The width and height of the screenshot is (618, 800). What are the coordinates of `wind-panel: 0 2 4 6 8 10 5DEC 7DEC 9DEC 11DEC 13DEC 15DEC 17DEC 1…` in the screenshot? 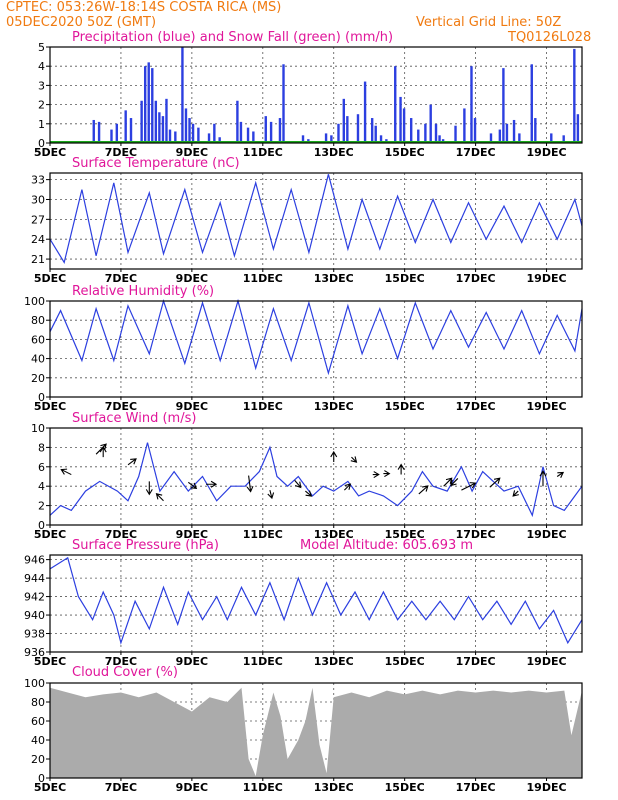 It's located at (307, 481).